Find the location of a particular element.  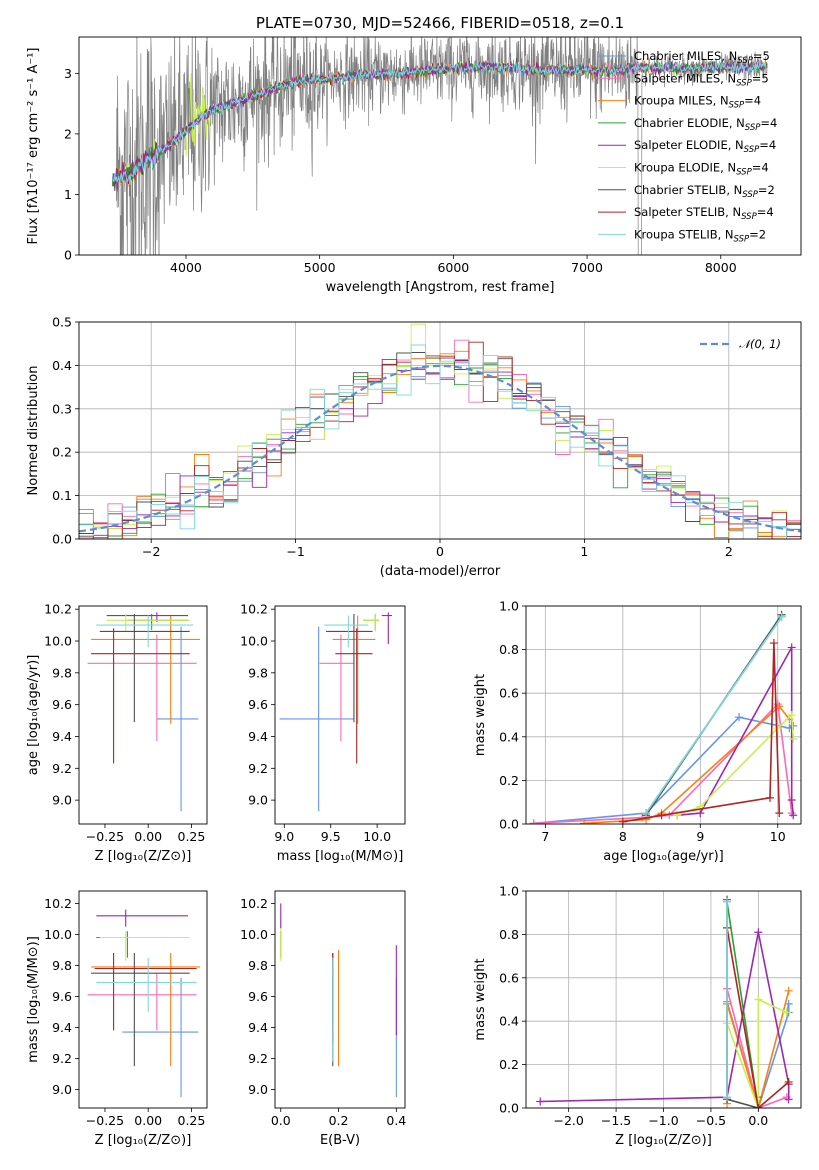

age-vs-mass-xtick-label: 10.0 is located at coordinates (377, 836).